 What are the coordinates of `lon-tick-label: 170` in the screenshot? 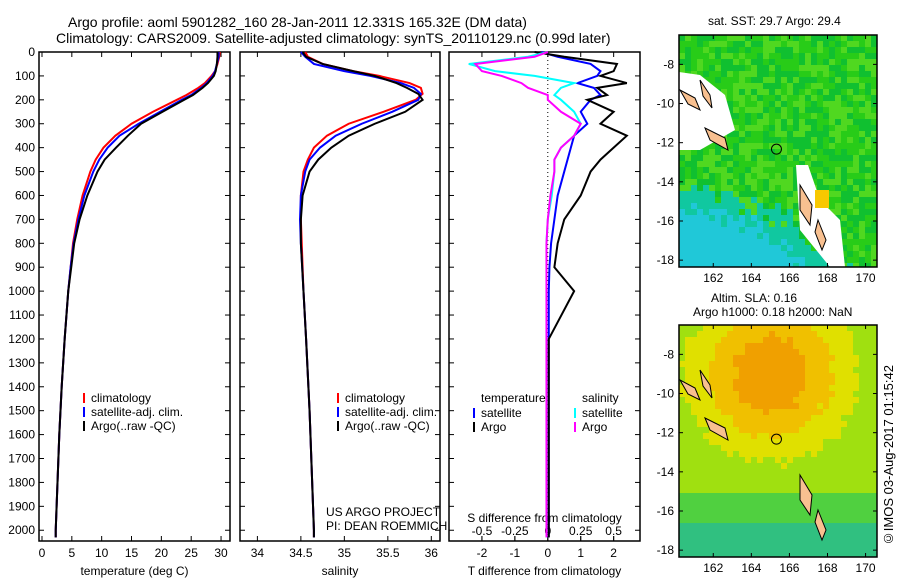 It's located at (866, 568).